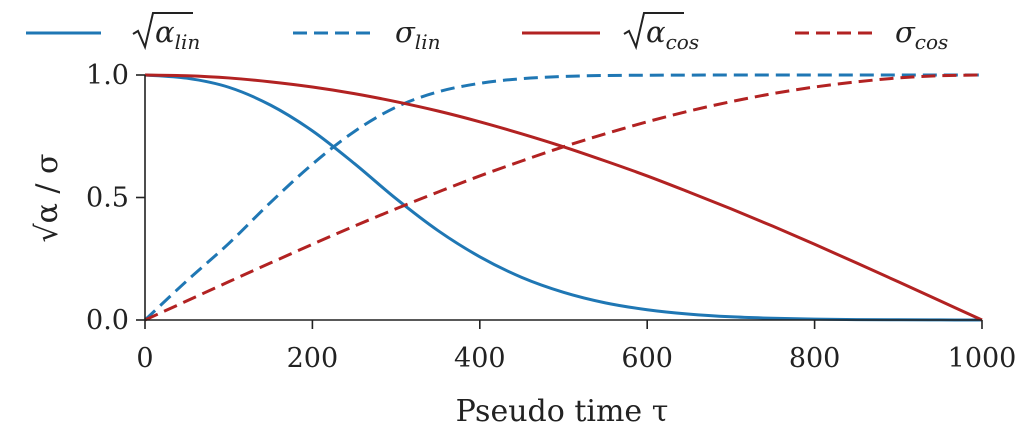 This screenshot has width=1033, height=445. Describe the element at coordinates (982, 358) in the screenshot. I see `x-tick-label: 1000` at that location.